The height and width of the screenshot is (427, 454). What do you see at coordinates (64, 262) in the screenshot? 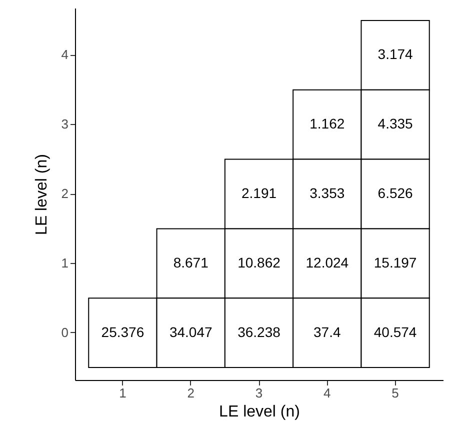
I see `y-tick-label: 1` at bounding box center [64, 262].